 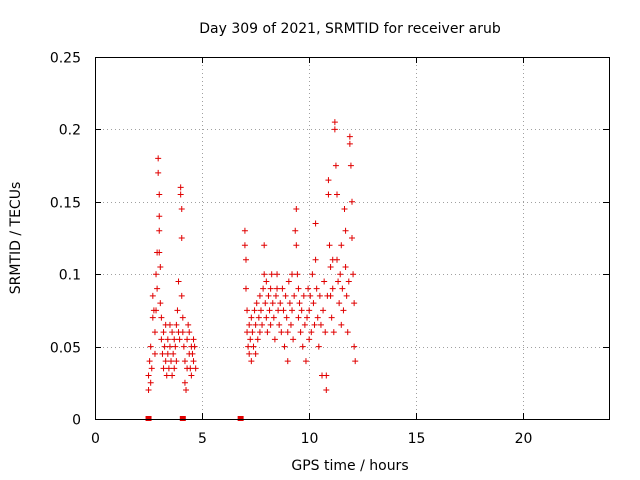 I want to click on baseline-marker, so click(x=240, y=418).